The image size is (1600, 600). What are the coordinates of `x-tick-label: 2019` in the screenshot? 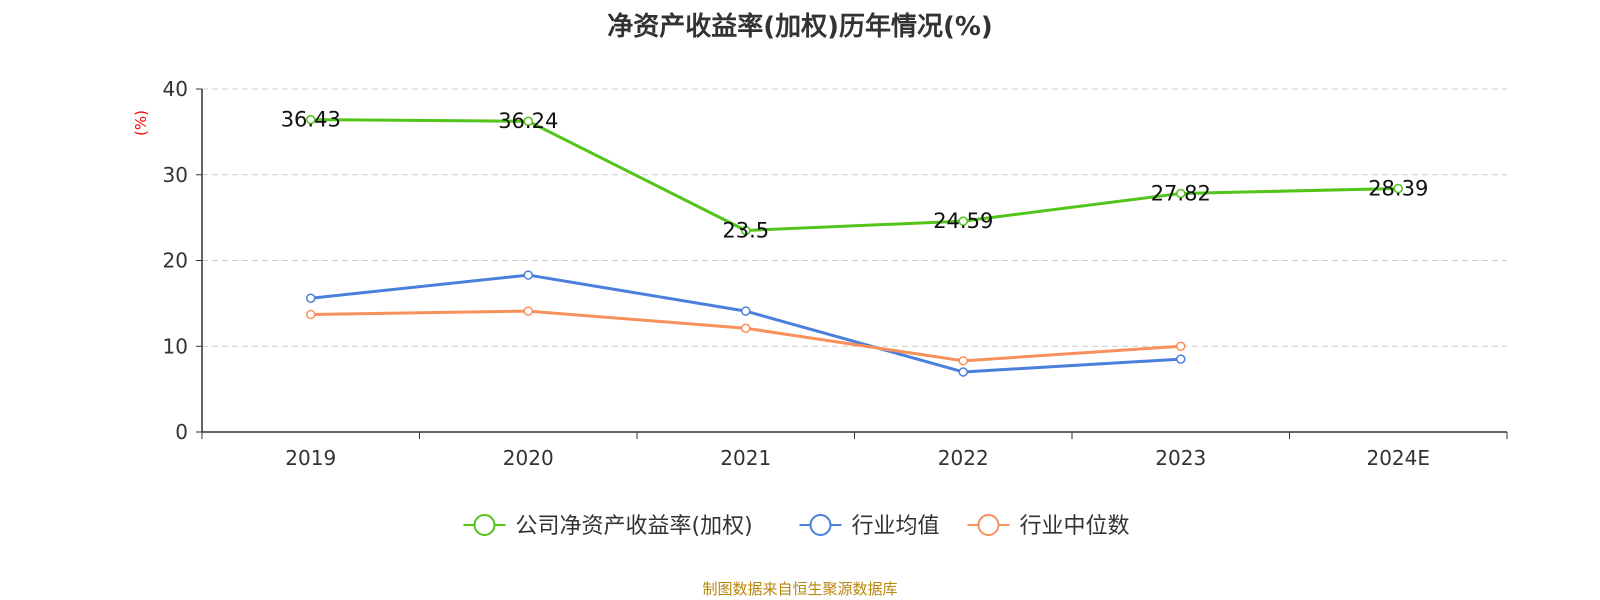 It's located at (310, 458).